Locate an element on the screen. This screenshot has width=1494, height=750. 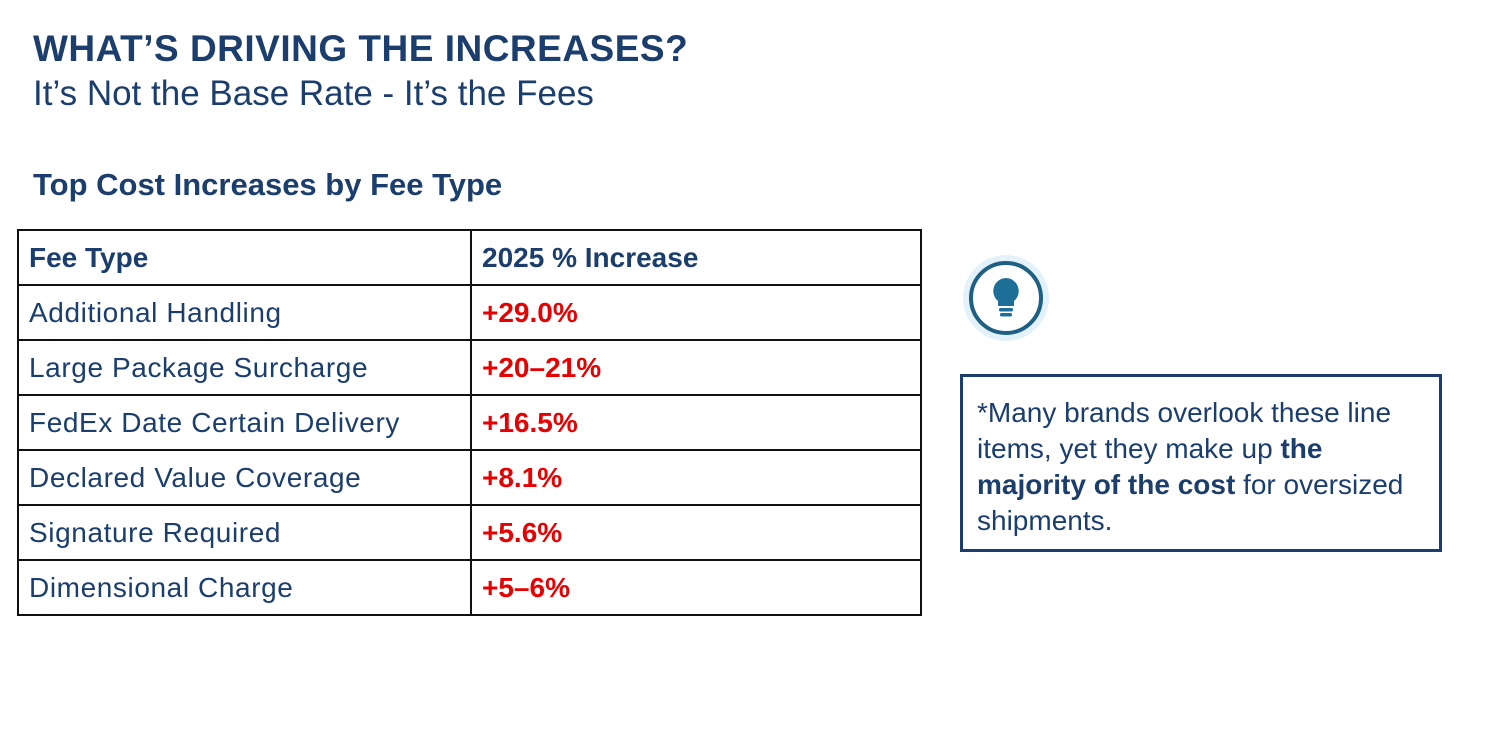
column-header: 2025 % Increase is located at coordinates (696, 257).